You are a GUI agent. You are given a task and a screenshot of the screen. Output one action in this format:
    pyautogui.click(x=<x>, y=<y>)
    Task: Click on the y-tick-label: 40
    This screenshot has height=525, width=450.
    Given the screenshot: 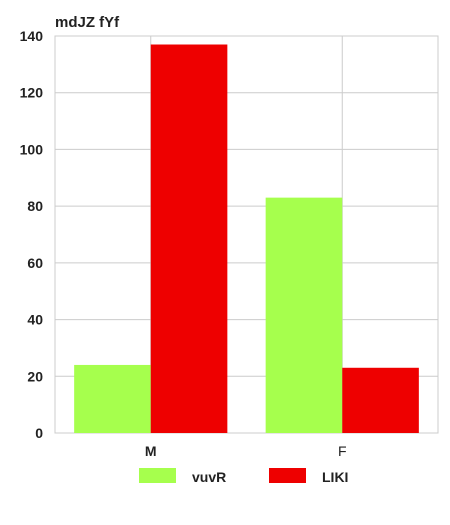 What is the action you would take?
    pyautogui.click(x=35, y=320)
    